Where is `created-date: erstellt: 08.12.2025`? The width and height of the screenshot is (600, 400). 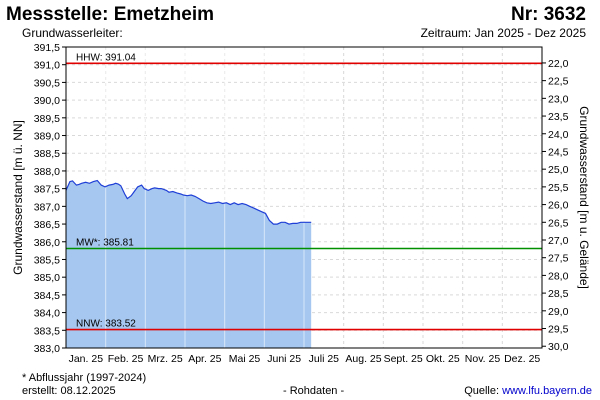
created-date: erstellt: 08.12.2025 is located at coordinates (69, 391).